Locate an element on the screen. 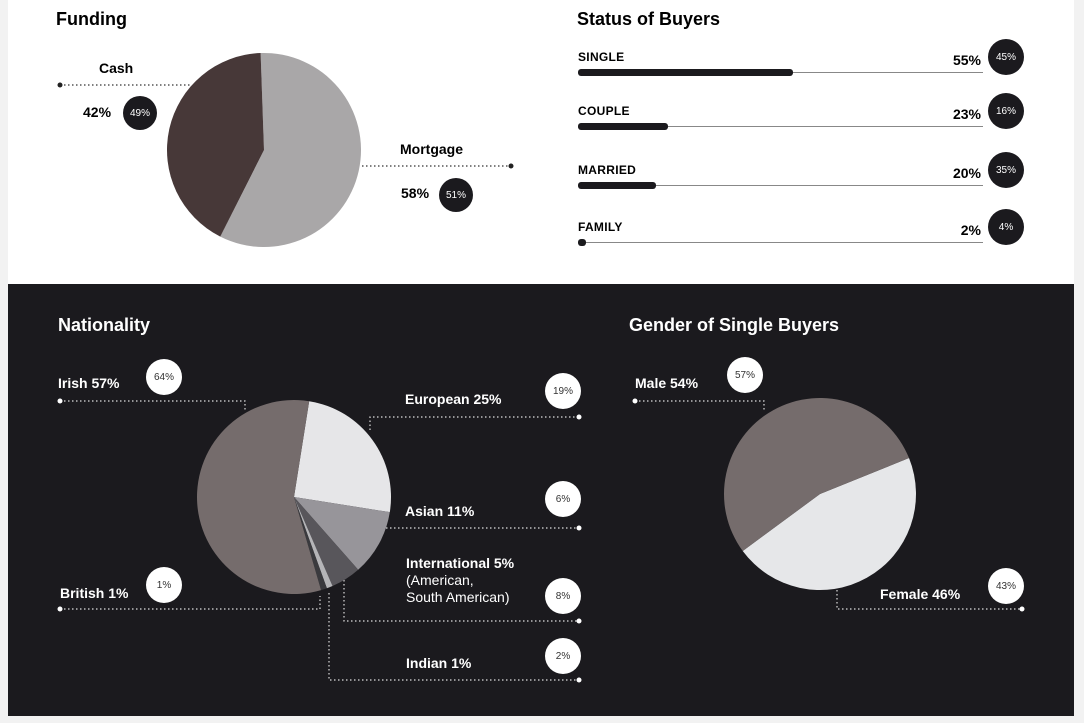 This screenshot has width=1084, height=723. nationality-title: Nationality is located at coordinates (104, 325).